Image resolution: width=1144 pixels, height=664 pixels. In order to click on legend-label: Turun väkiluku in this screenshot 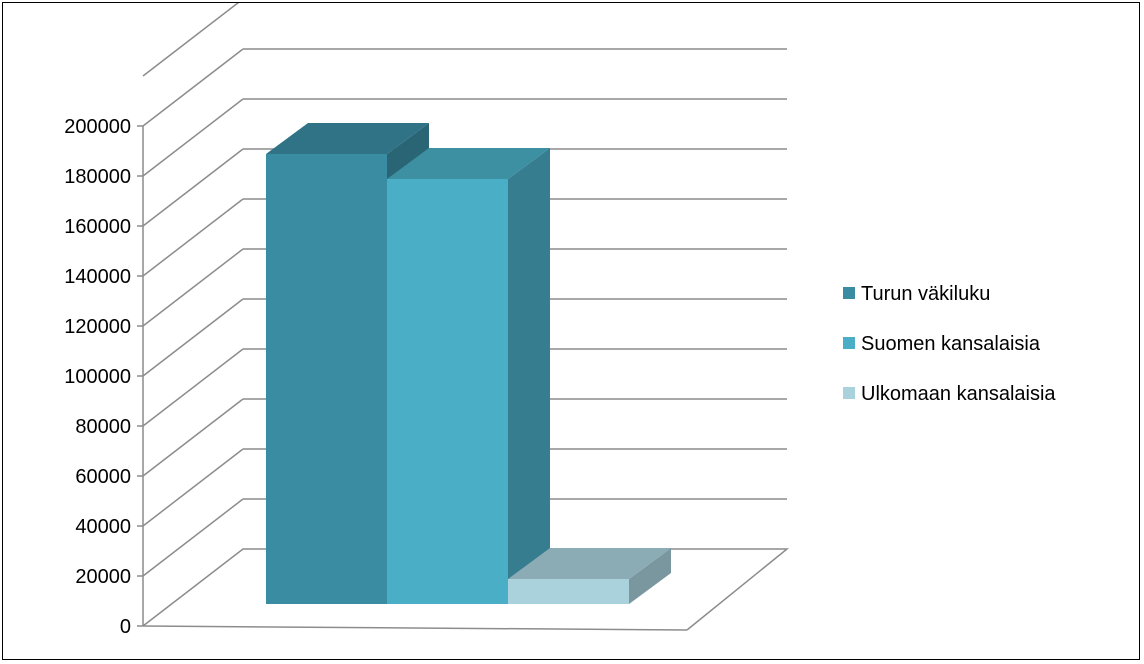, I will do `click(925, 294)`.